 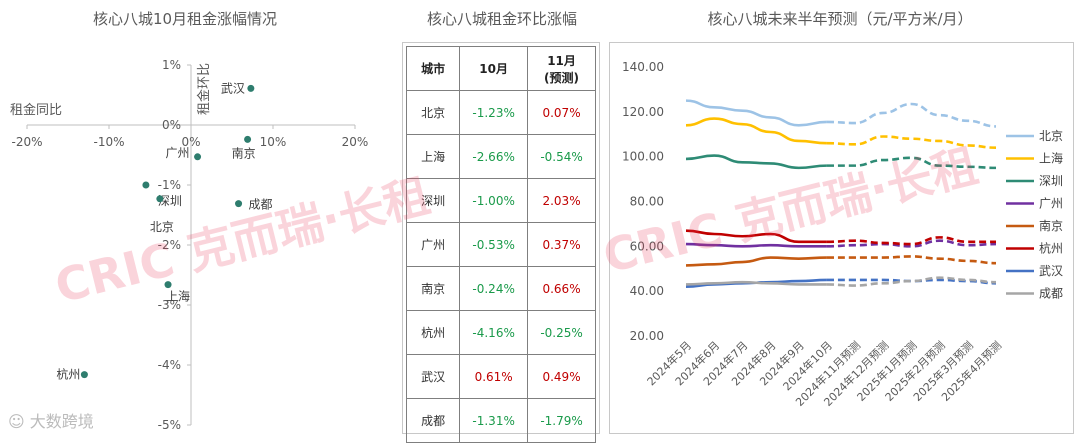 What do you see at coordinates (911, 243) in the screenshot?
I see `series-line-广州-forecast` at bounding box center [911, 243].